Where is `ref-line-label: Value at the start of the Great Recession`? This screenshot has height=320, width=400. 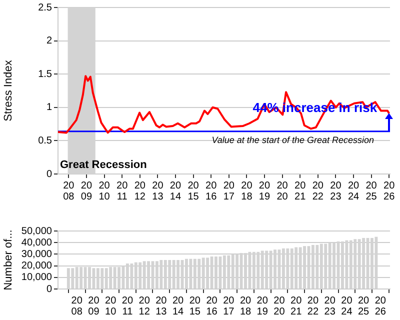 ref-line-label: Value at the start of the Great Recession is located at coordinates (293, 139).